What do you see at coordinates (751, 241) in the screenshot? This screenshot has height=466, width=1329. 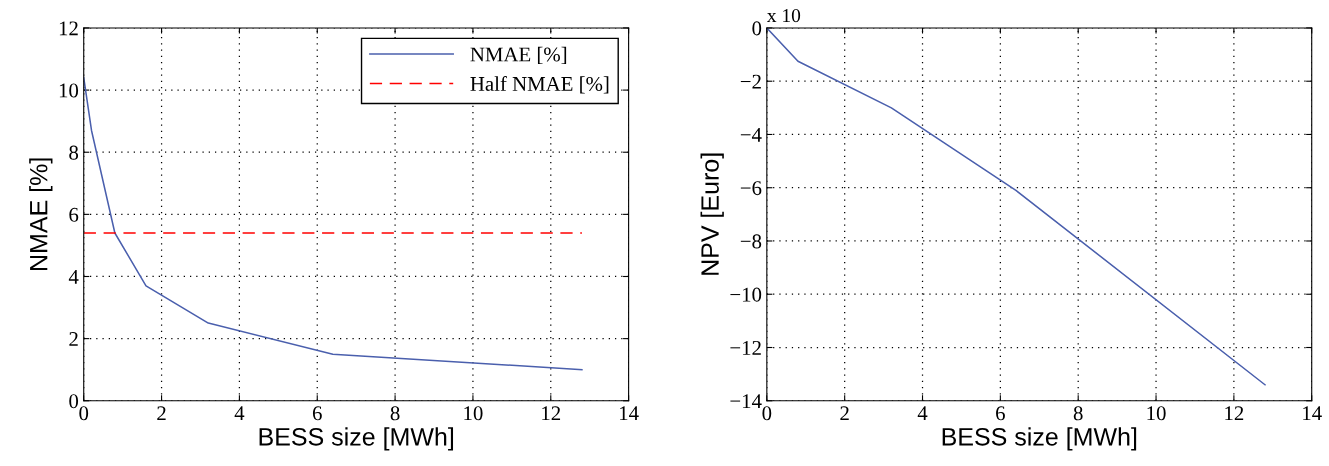 I see `y-tick-label: −8` at bounding box center [751, 241].